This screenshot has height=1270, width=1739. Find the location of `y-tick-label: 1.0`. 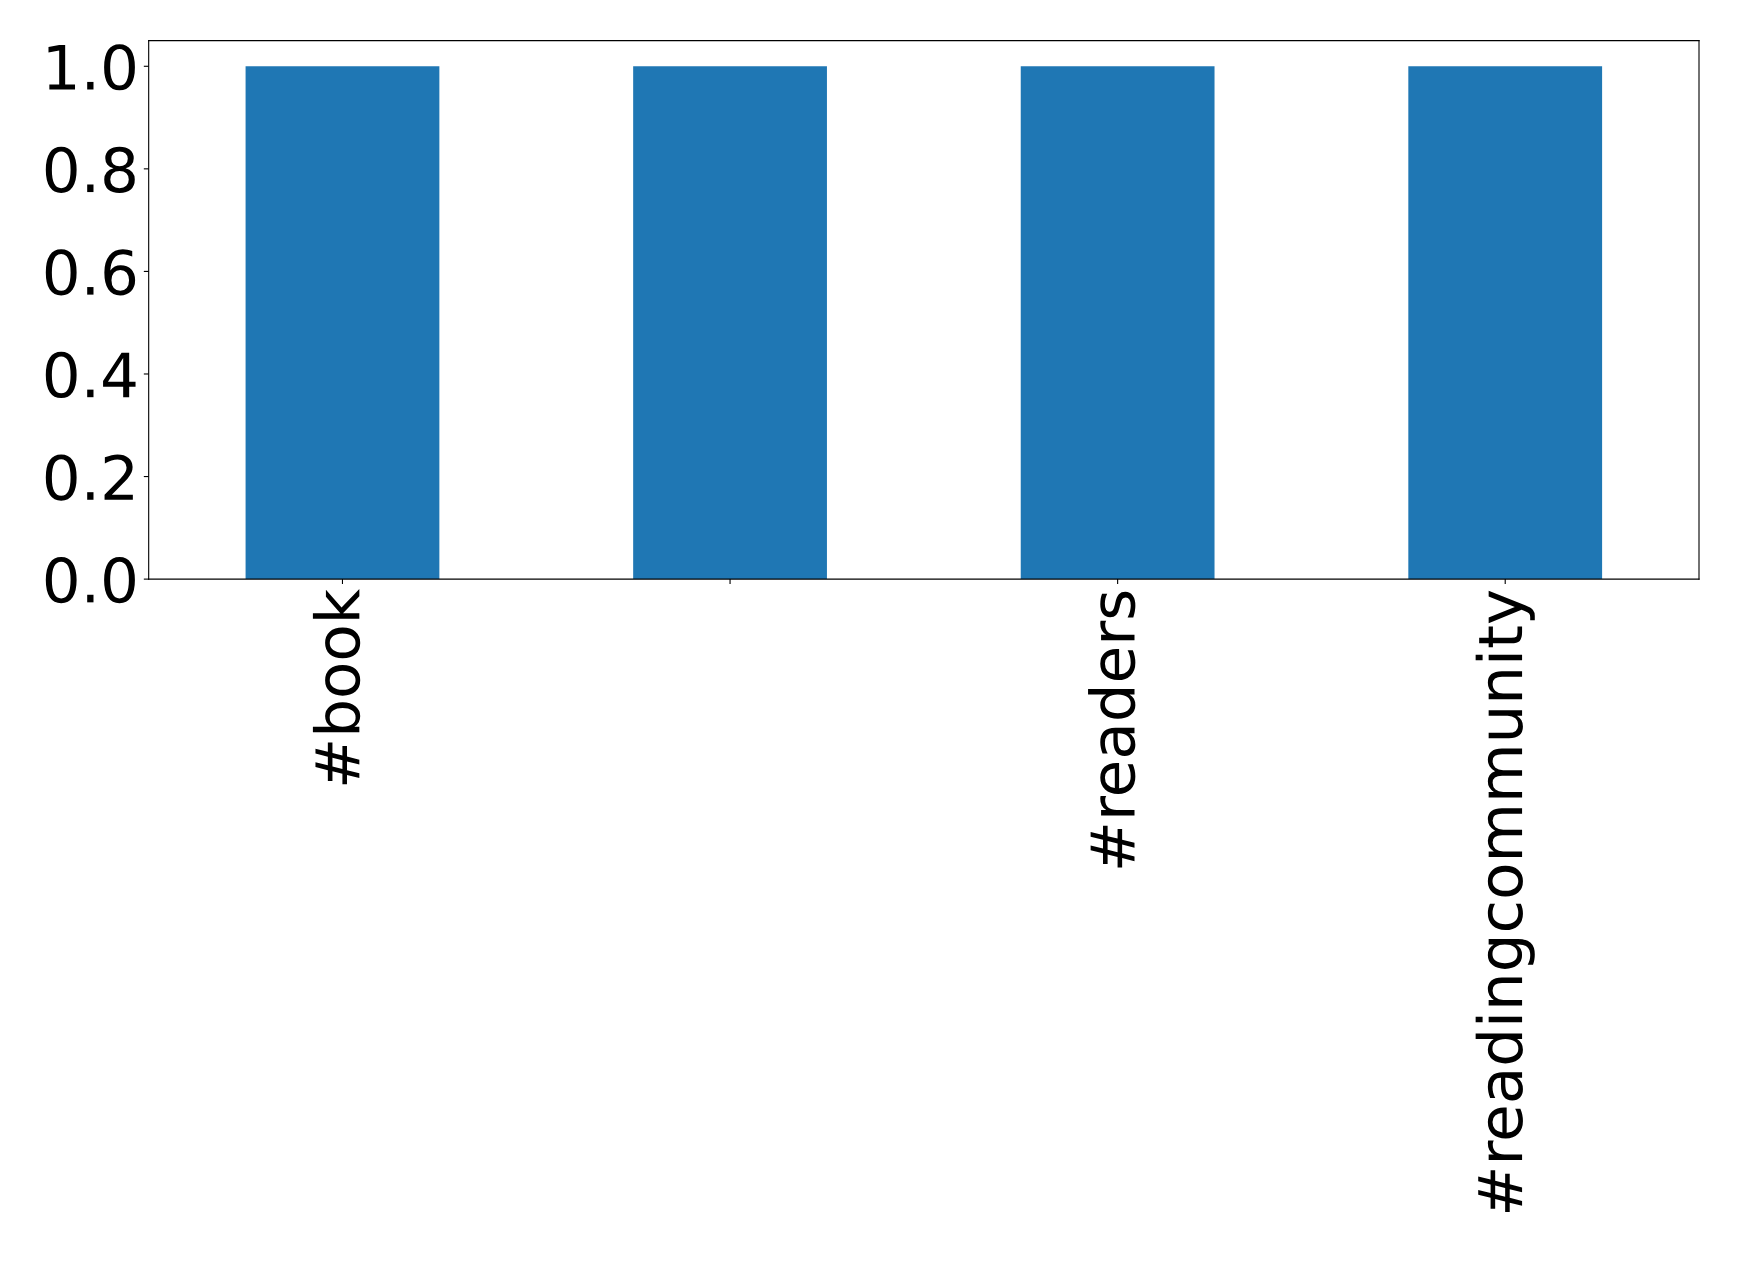

y-tick-label: 1.0 is located at coordinates (91, 67).